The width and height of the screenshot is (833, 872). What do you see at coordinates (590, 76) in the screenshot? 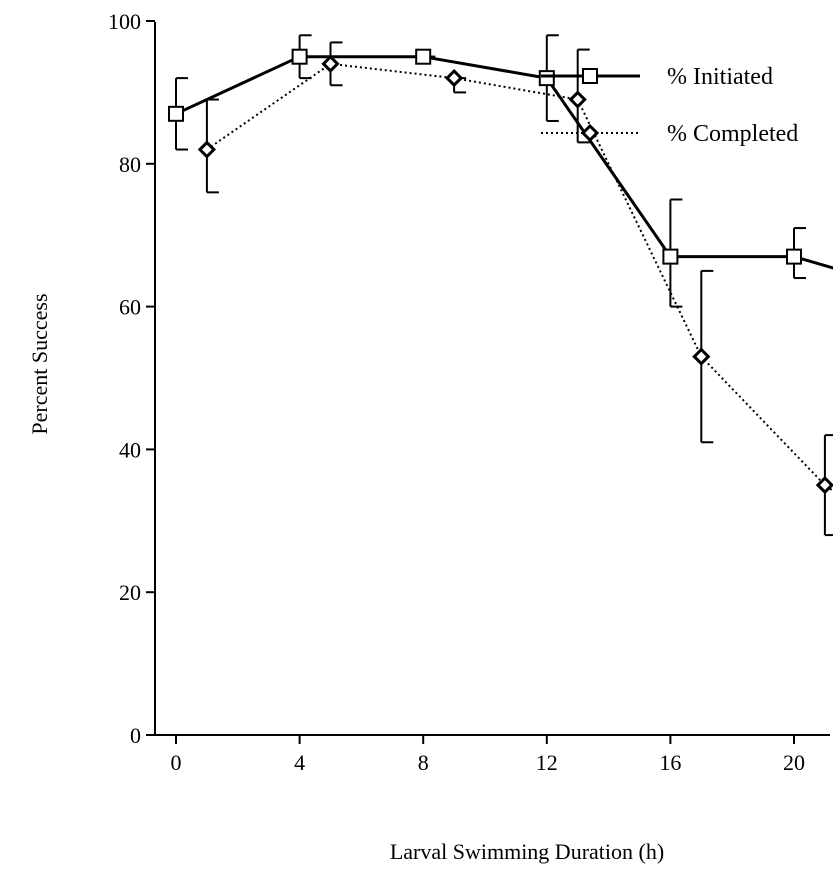
I see `legend-marker-initiated` at bounding box center [590, 76].